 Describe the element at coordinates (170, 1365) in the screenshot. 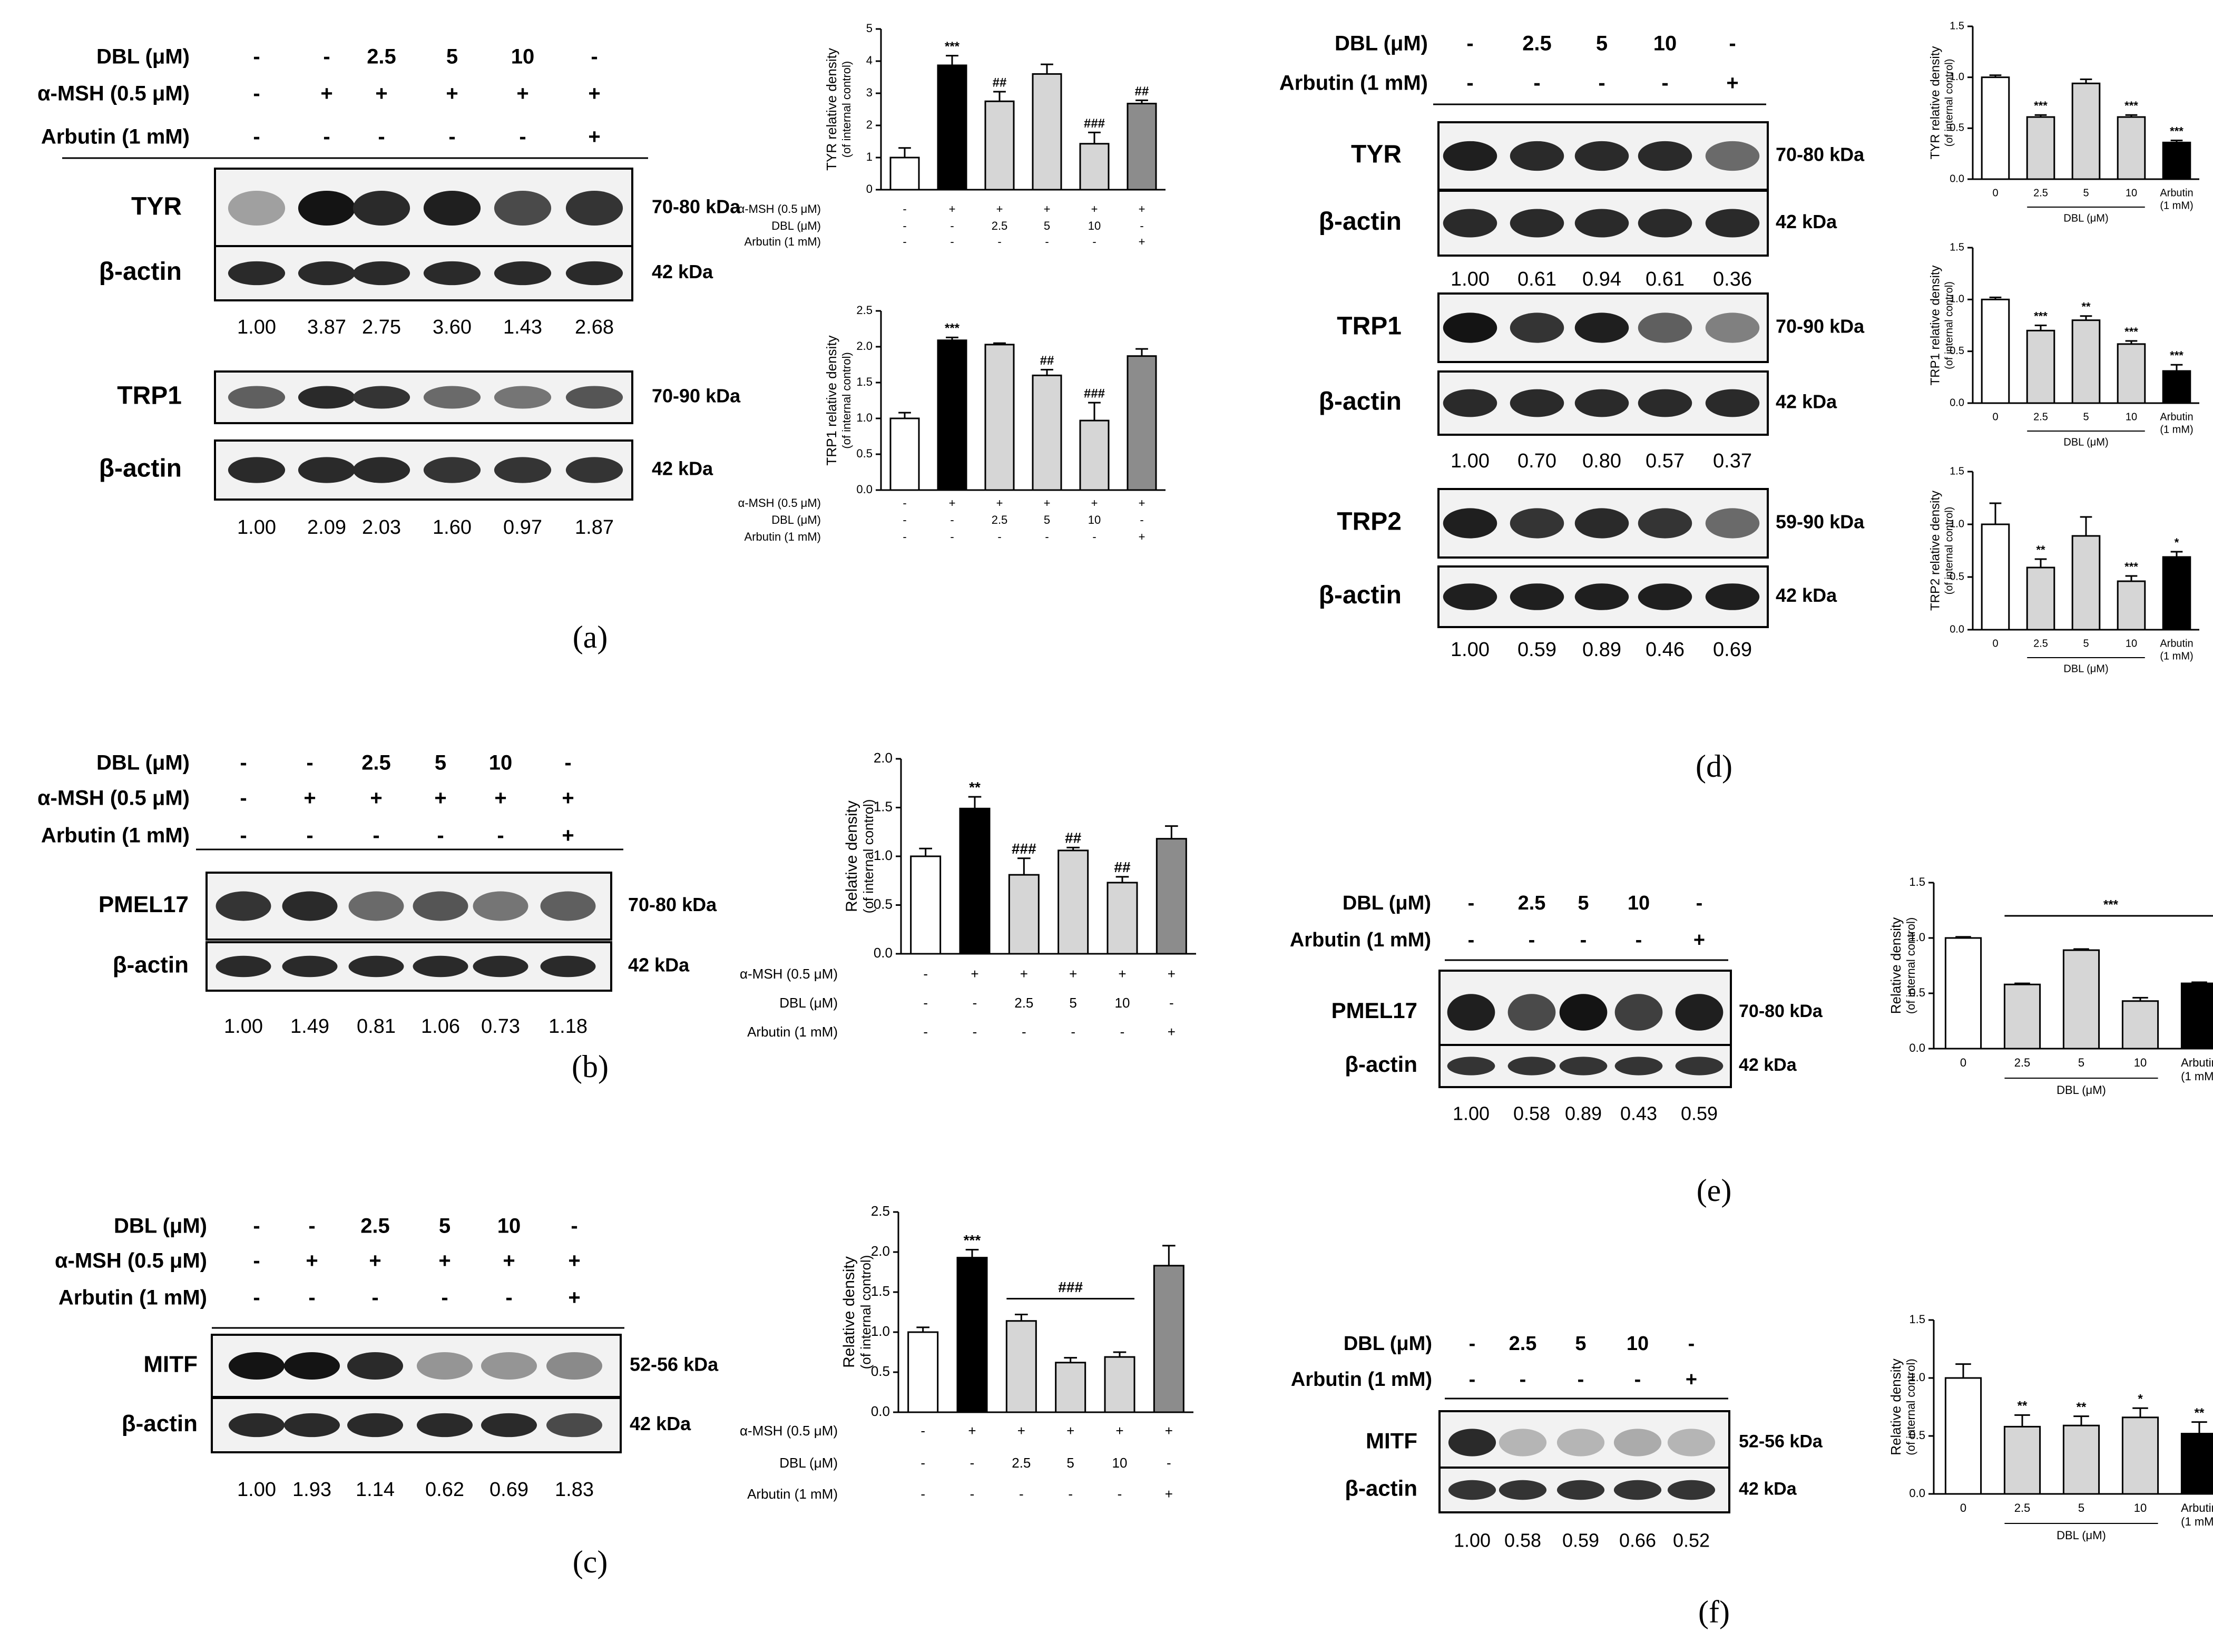

I see `blot-protein-label: MITF` at that location.